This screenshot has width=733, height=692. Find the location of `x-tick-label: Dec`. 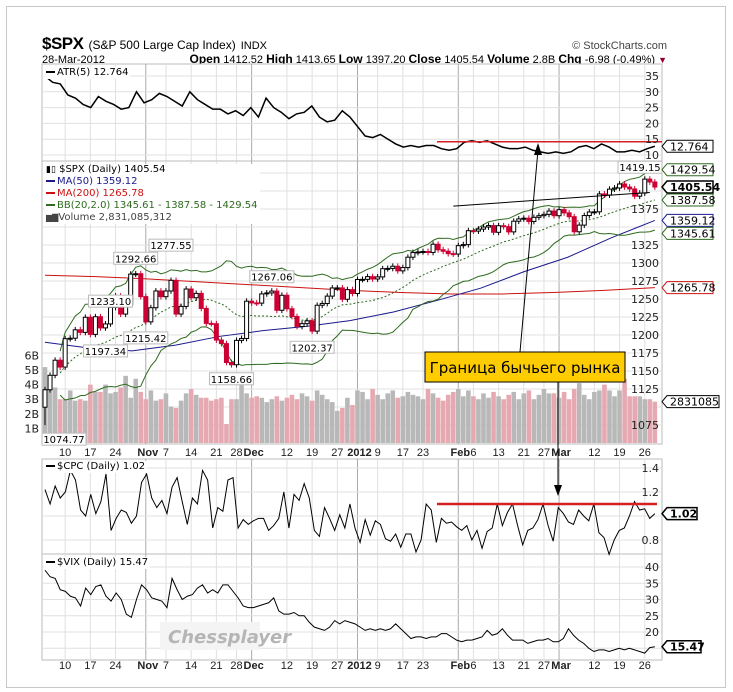

x-tick-label: Dec is located at coordinates (254, 453).